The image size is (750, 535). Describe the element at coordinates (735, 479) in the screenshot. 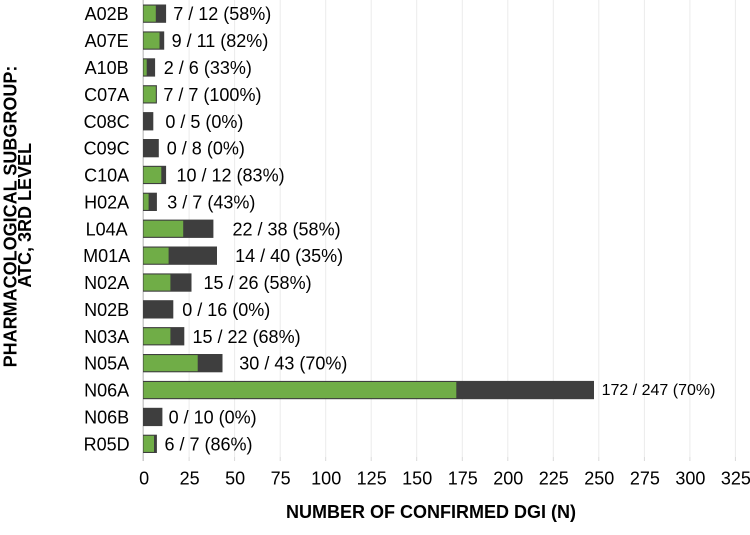

I see `svg-text: 325` at that location.